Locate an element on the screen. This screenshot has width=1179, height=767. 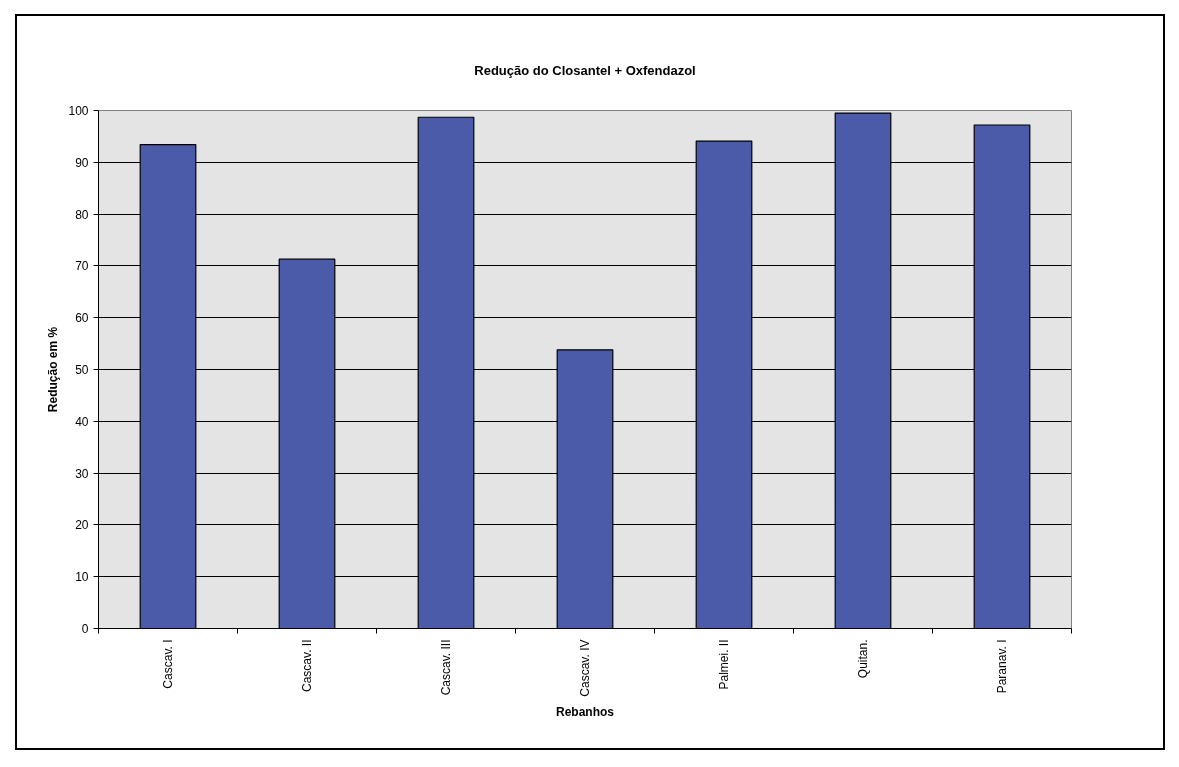
x-tick-label: Paranav. I is located at coordinates (1002, 666).